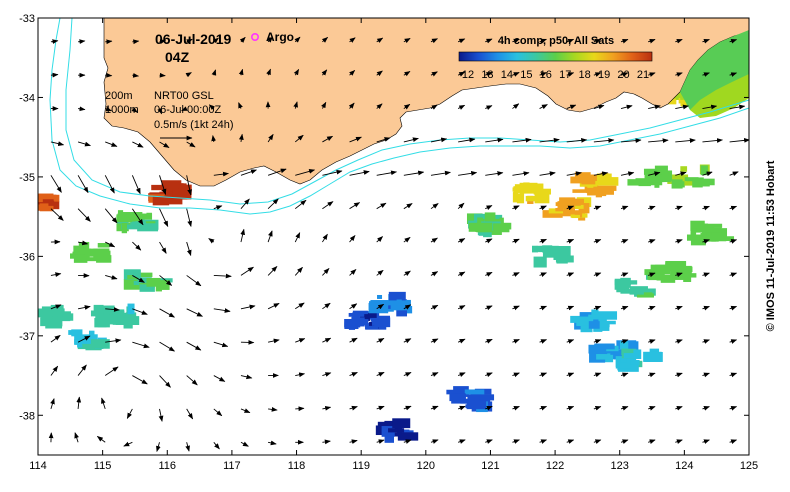 This screenshot has height=492, width=790. I want to click on legend-contour-200: 200m, so click(119, 96).